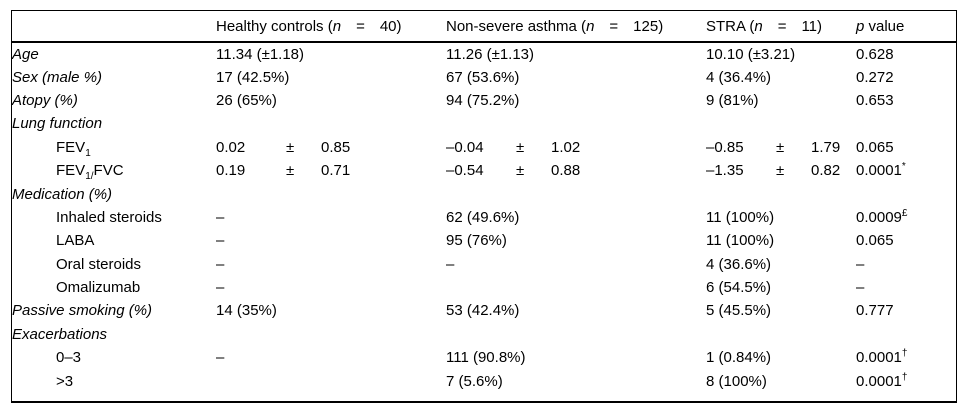 The image size is (970, 415). Describe the element at coordinates (476, 241) in the screenshot. I see `cell-value: 95 (76%)` at that location.